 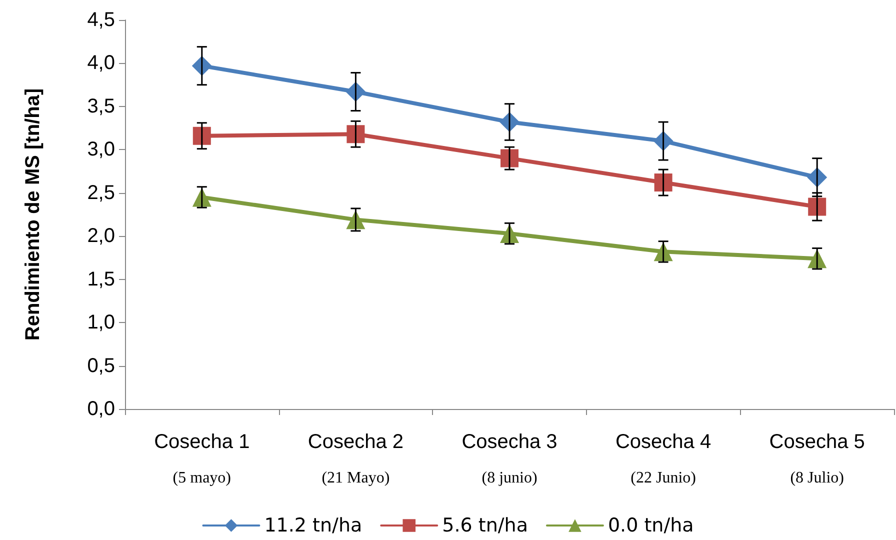 I want to click on y-axis-title: Rendimiento de MS [tn/ha], so click(x=33, y=214).